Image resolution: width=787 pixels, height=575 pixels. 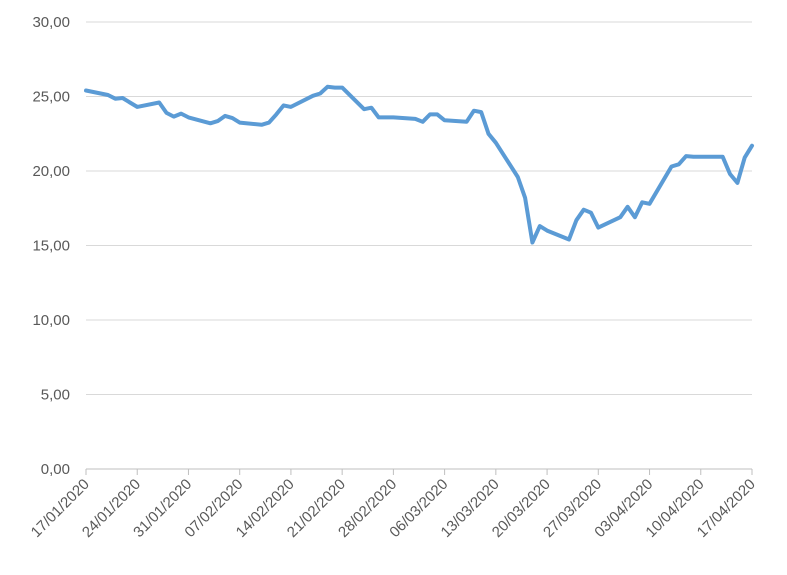 What do you see at coordinates (51, 22) in the screenshot?
I see `y-tick-label: 30,00` at bounding box center [51, 22].